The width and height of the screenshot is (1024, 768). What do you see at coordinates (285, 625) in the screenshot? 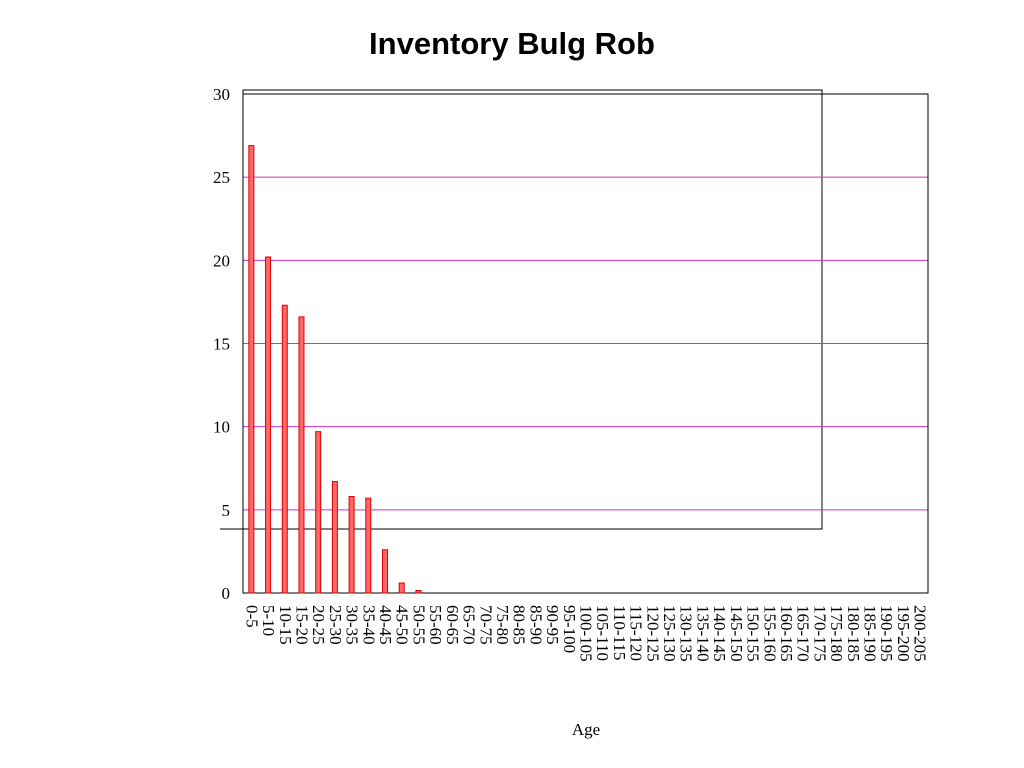
I see `x-tick-label: 10-15` at bounding box center [285, 625].